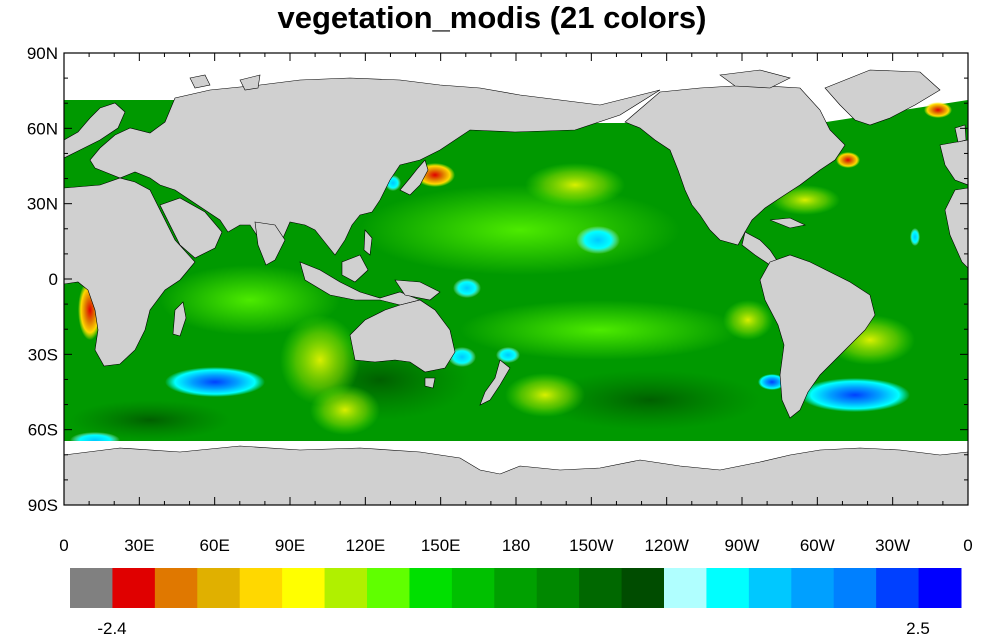 This screenshot has width=984, height=635. I want to click on lat-tick-label: 90N, so click(42, 53).